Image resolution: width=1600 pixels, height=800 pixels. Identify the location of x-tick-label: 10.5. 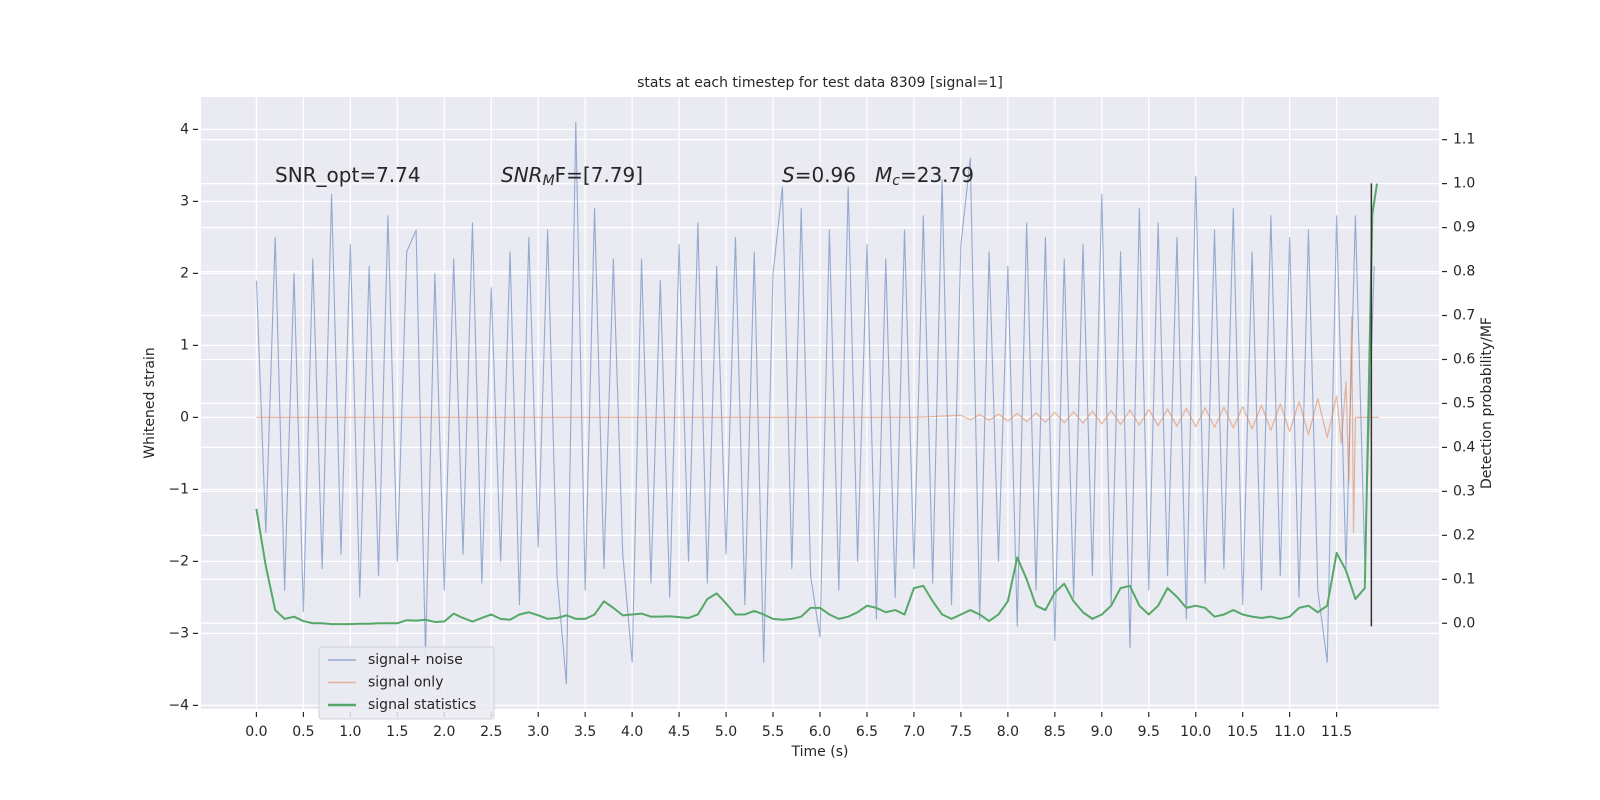
(1242, 732).